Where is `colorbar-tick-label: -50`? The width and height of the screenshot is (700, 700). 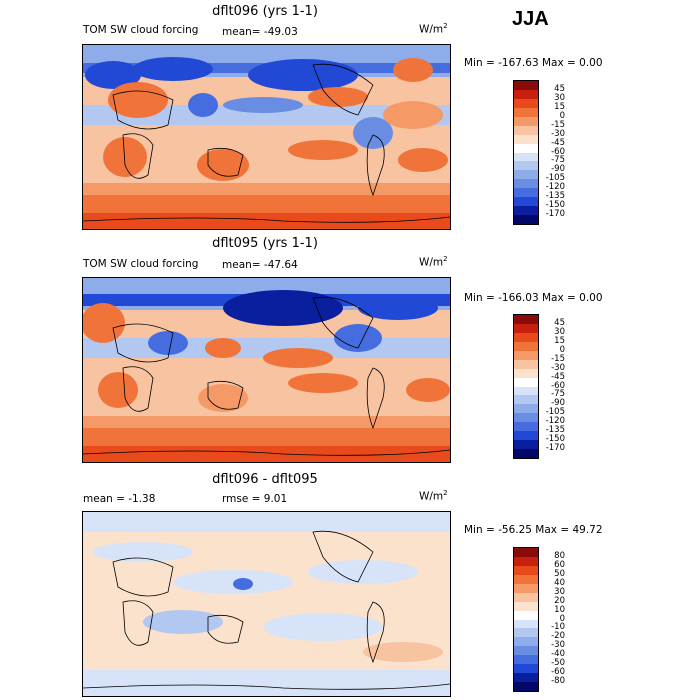
colorbar-tick-label: -50 is located at coordinates (558, 663).